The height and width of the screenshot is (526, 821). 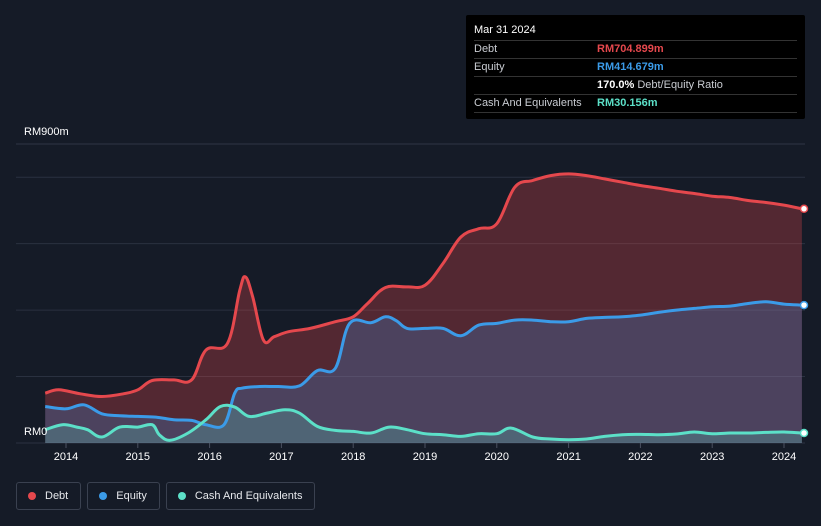 I want to click on tooltip-debt-value: RM704.899m, so click(x=630, y=49).